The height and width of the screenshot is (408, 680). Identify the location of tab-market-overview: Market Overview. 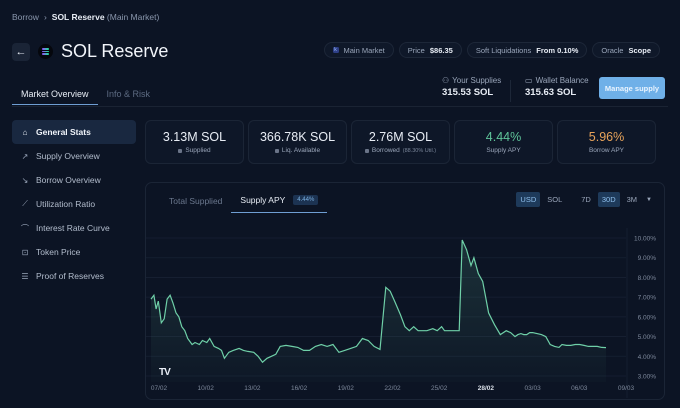
(55, 97).